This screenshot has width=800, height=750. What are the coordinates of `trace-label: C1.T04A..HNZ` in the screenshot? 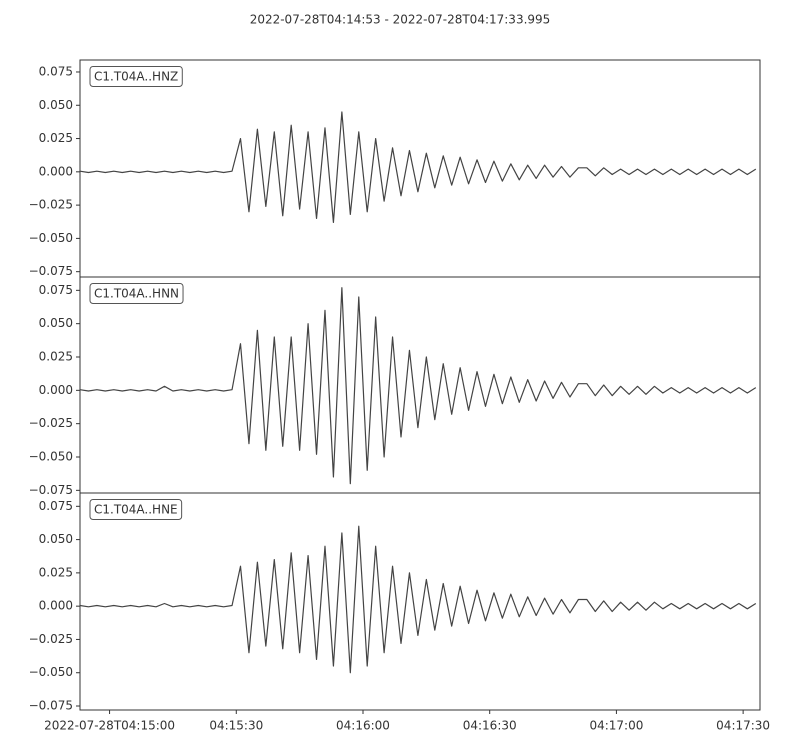 It's located at (136, 77).